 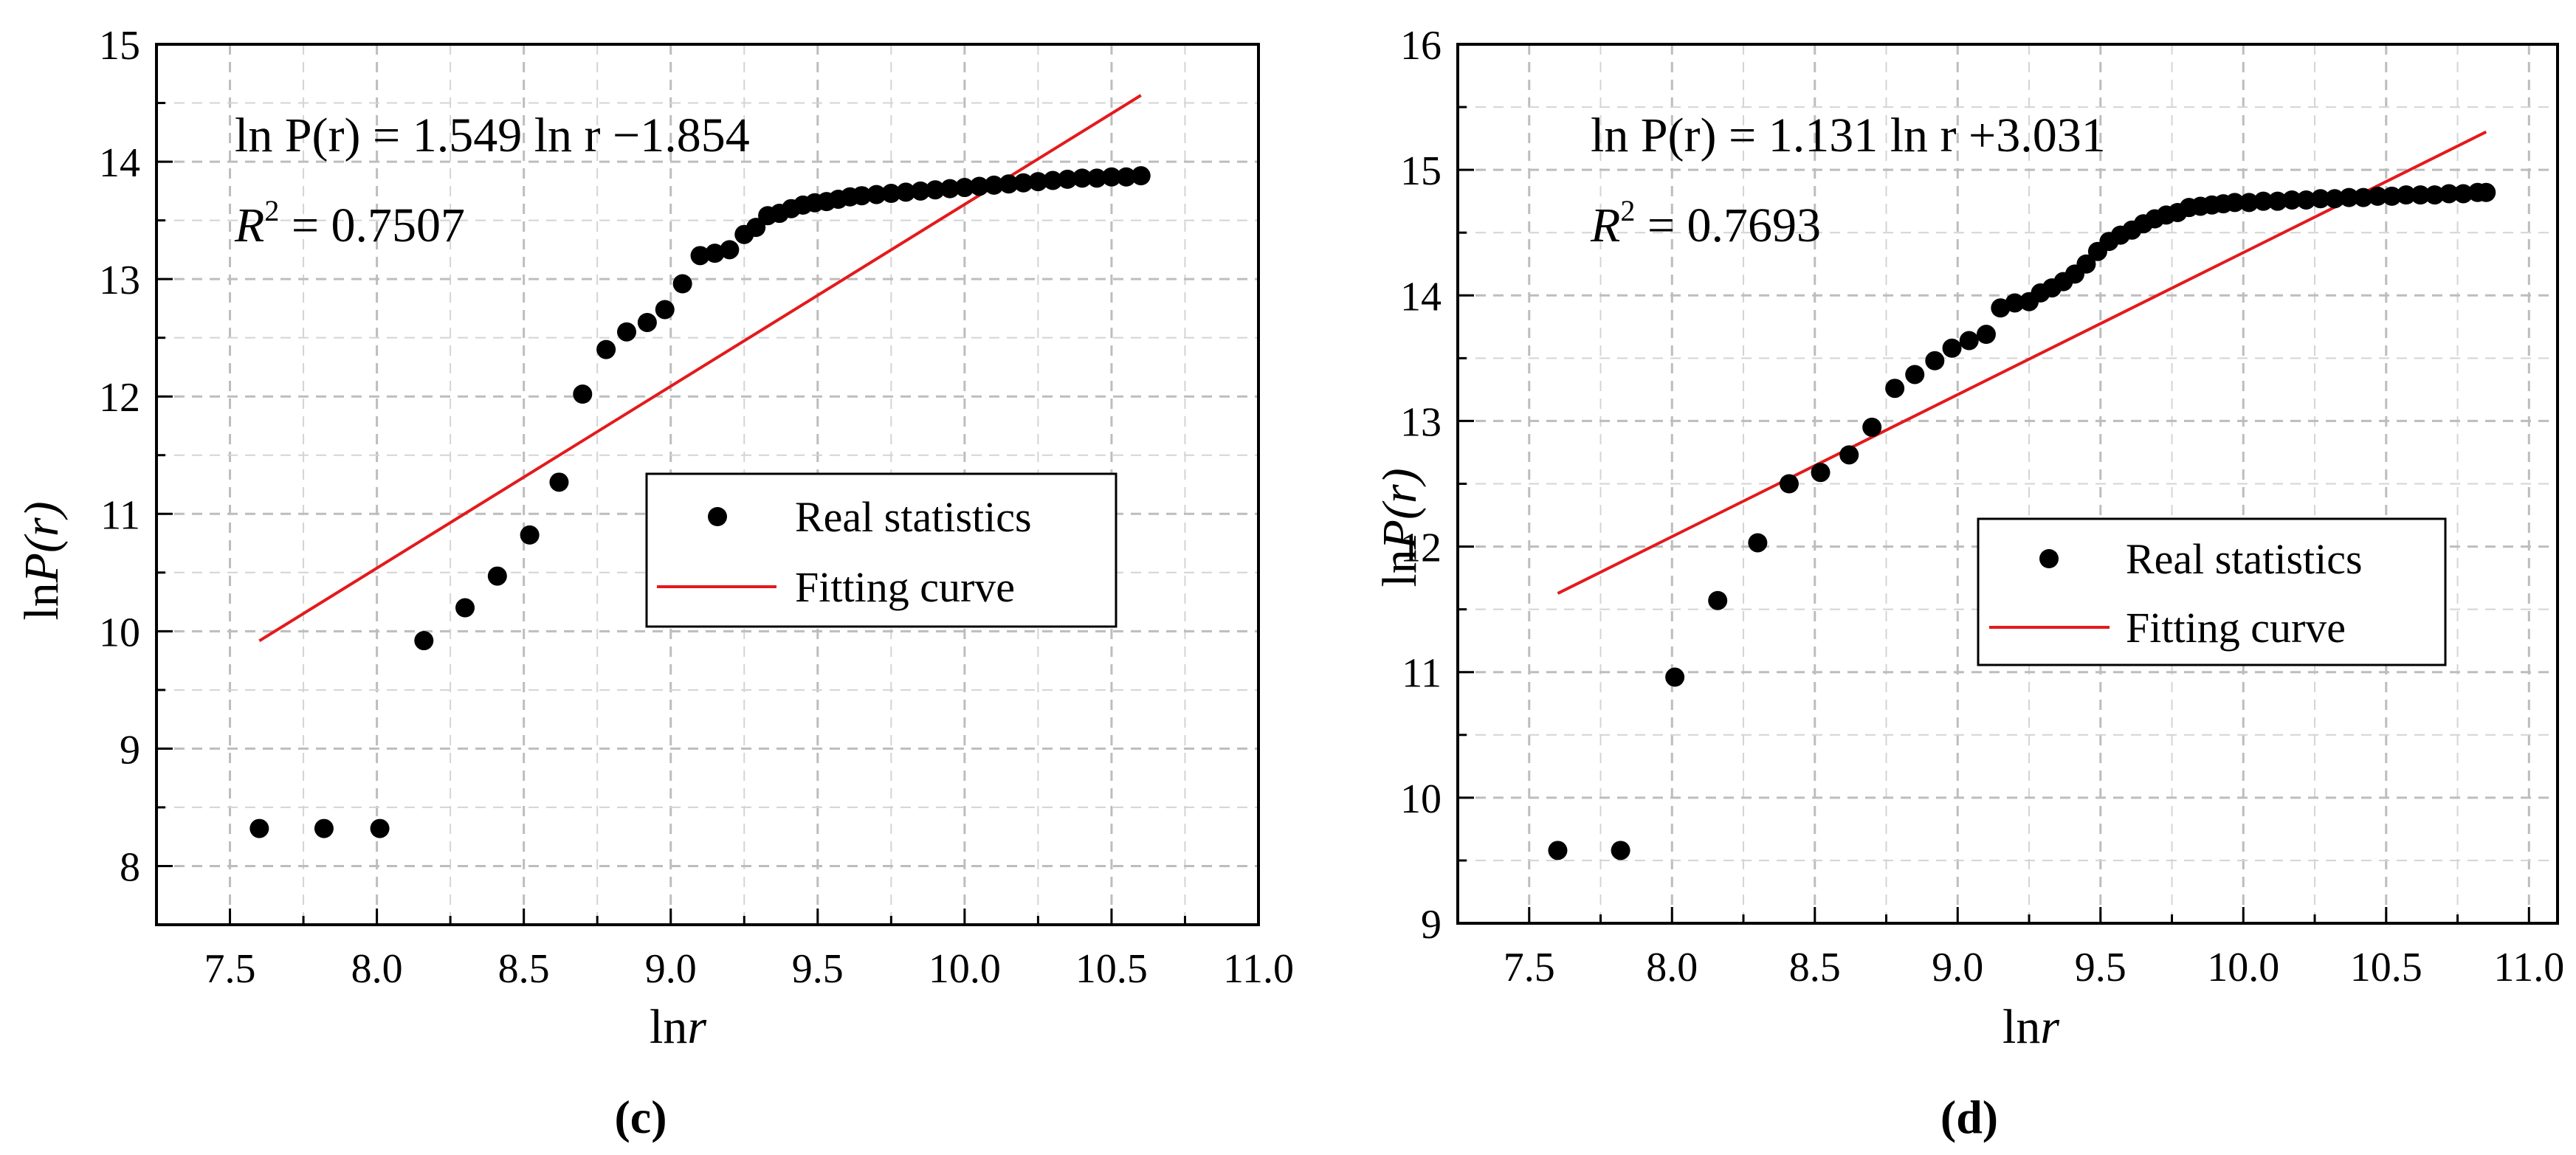 What do you see at coordinates (1400, 568) in the screenshot?
I see `chart-d-y-axis-title-main: ln` at bounding box center [1400, 568].